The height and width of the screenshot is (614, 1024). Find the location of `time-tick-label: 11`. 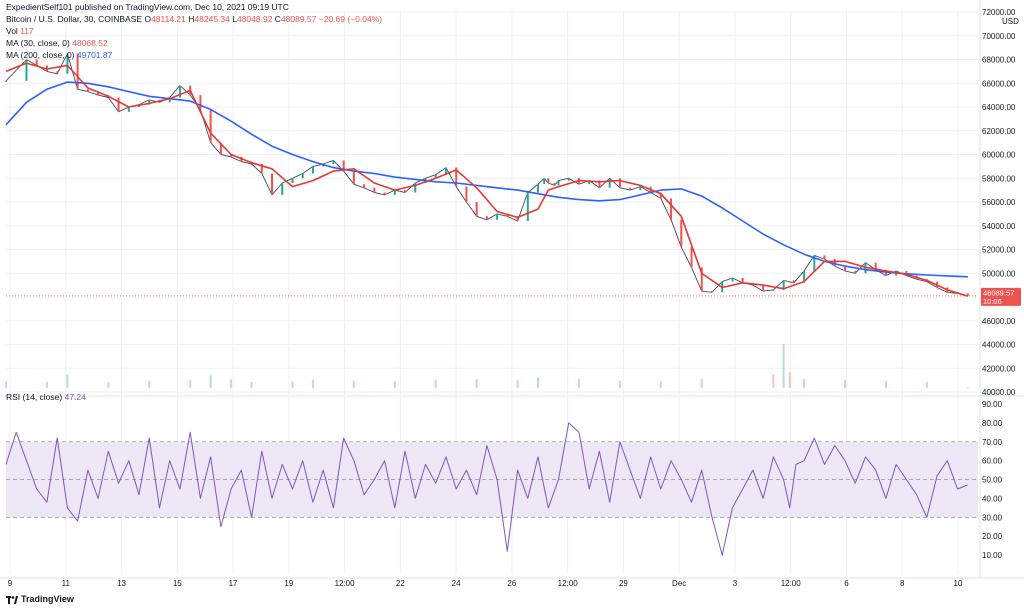

time-tick-label: 11 is located at coordinates (66, 583).